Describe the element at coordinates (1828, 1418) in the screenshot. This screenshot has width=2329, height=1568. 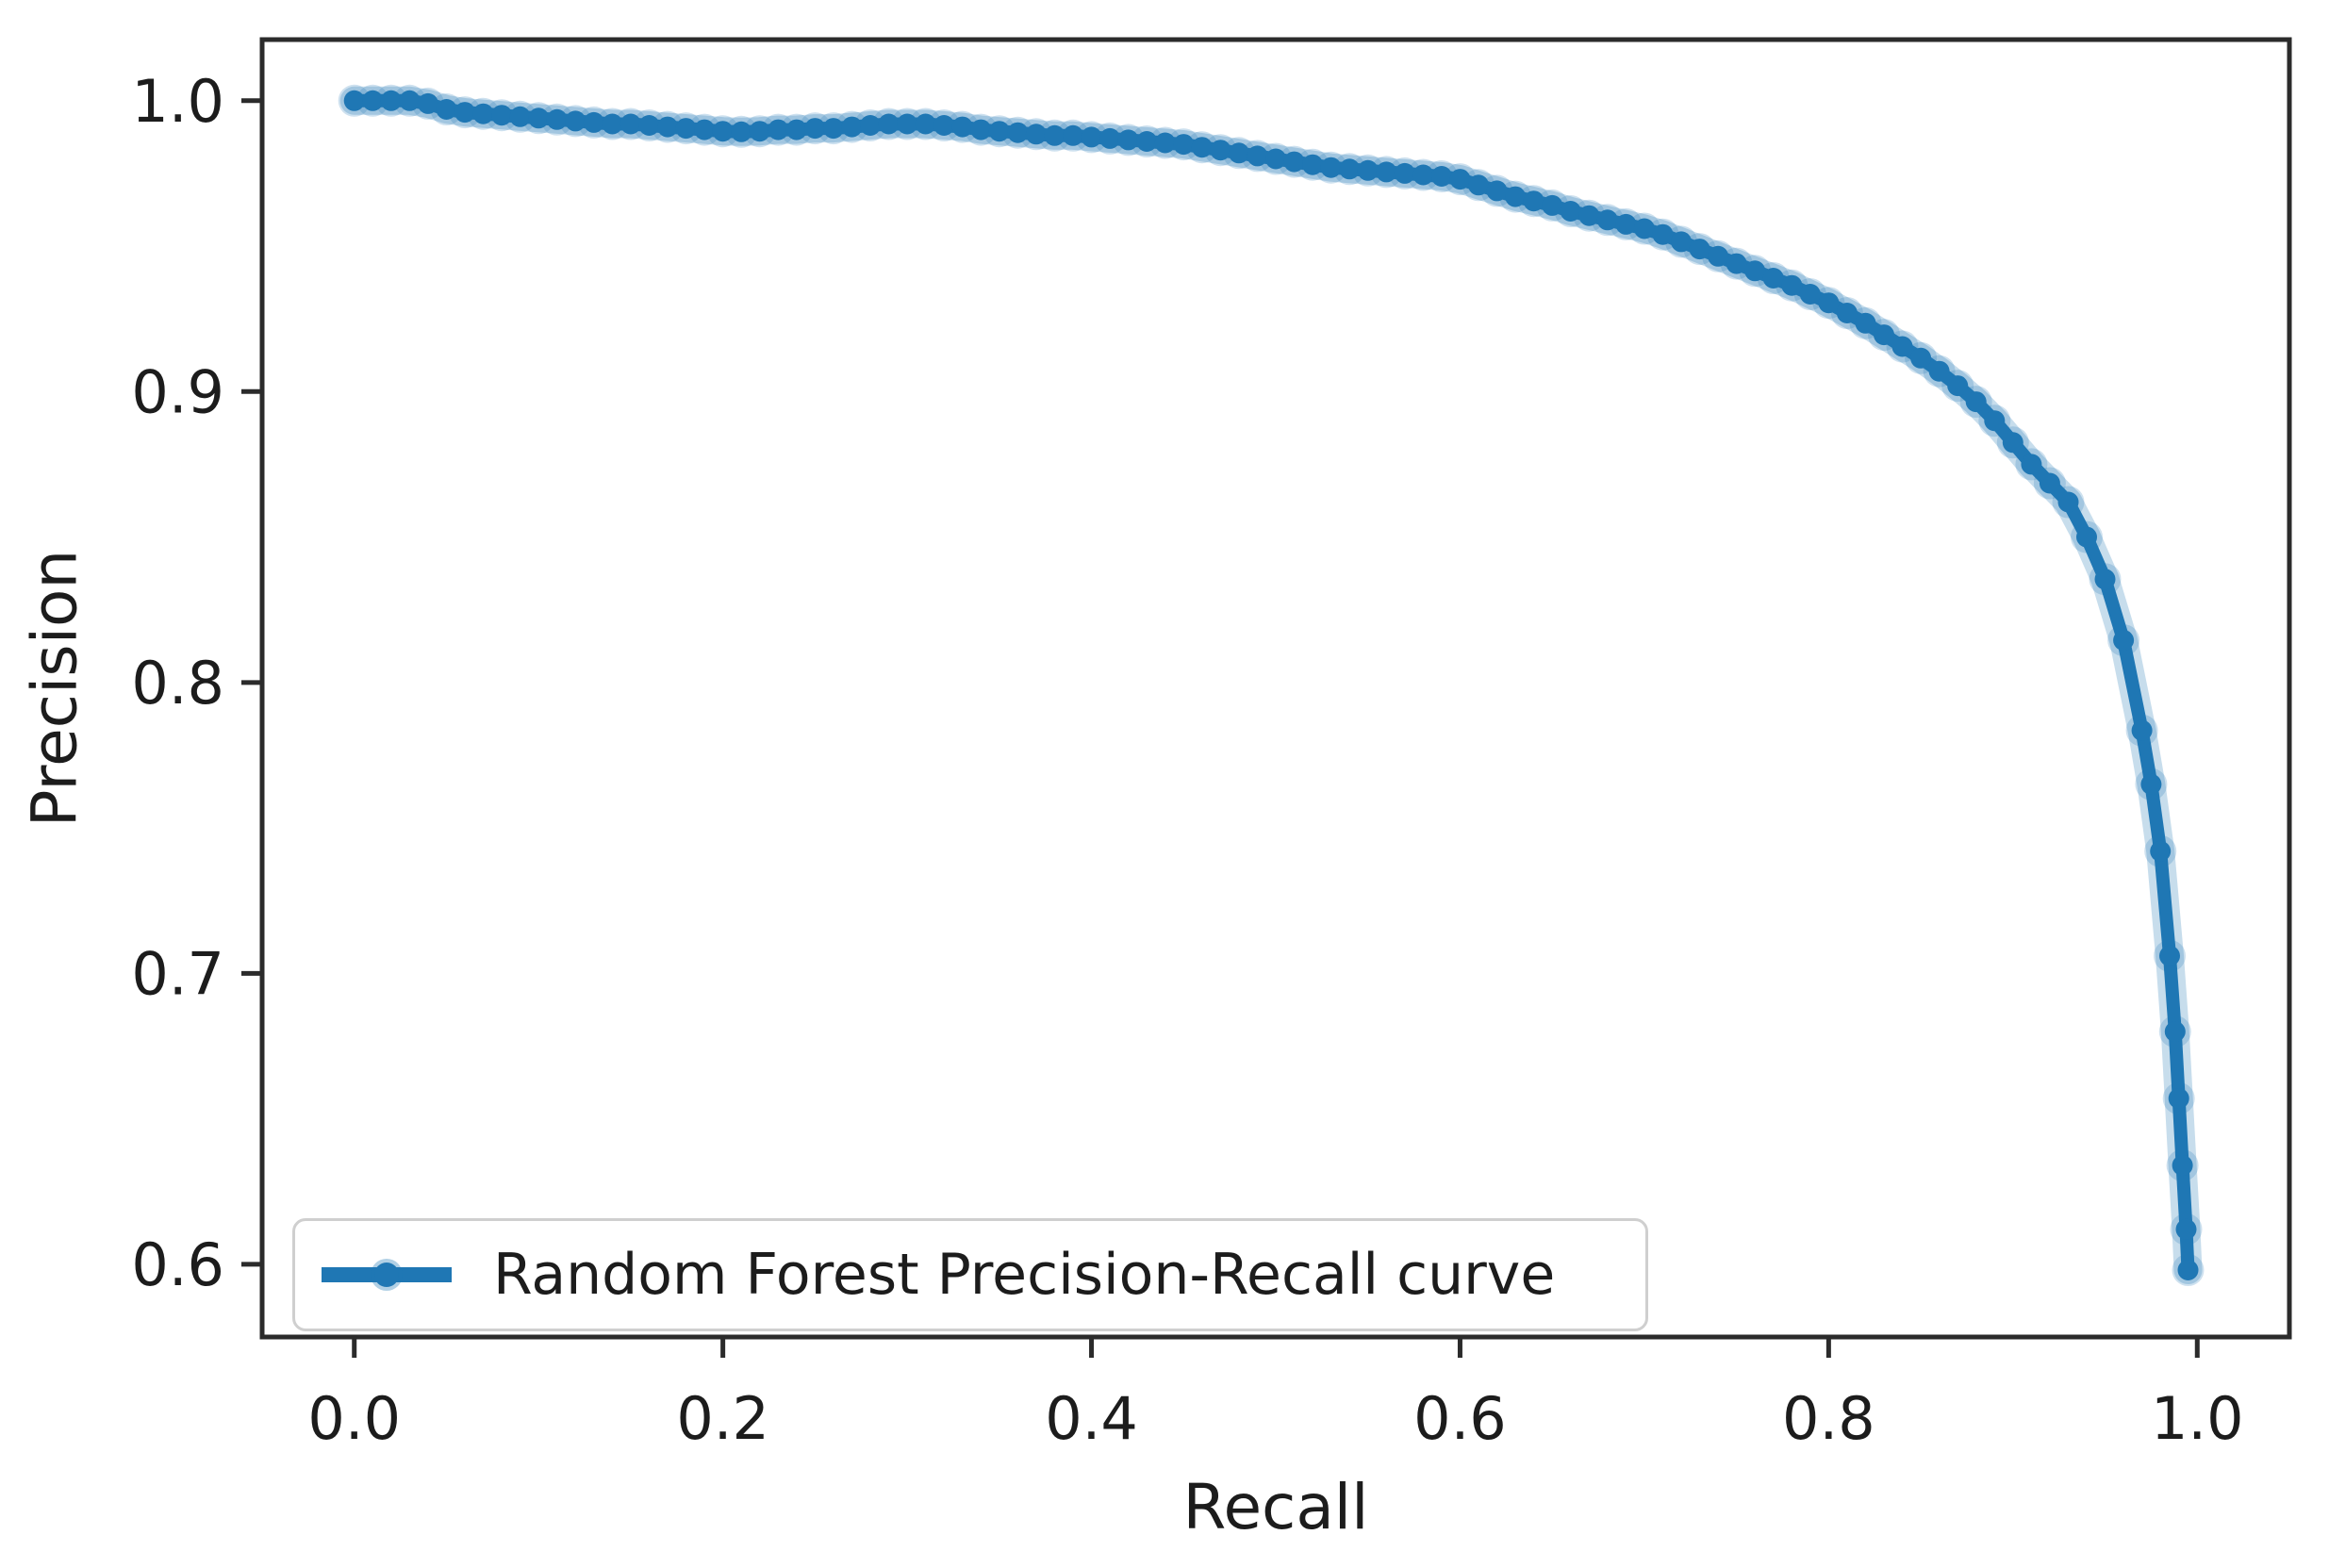
I see `x-tick-label: 0.8` at that location.